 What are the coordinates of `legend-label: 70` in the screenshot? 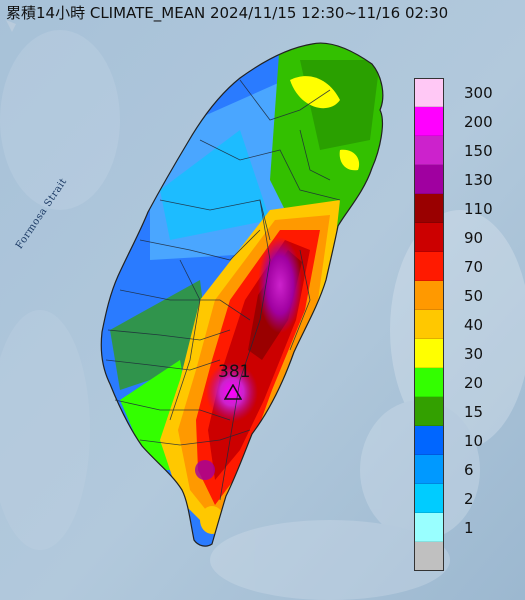 It's located at (474, 267).